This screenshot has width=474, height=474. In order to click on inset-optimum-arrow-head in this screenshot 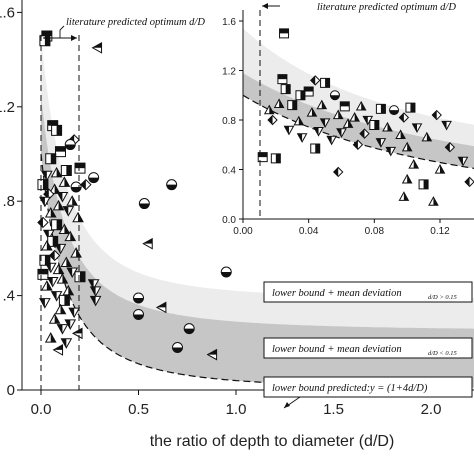, I will do `click(265, 6)`.